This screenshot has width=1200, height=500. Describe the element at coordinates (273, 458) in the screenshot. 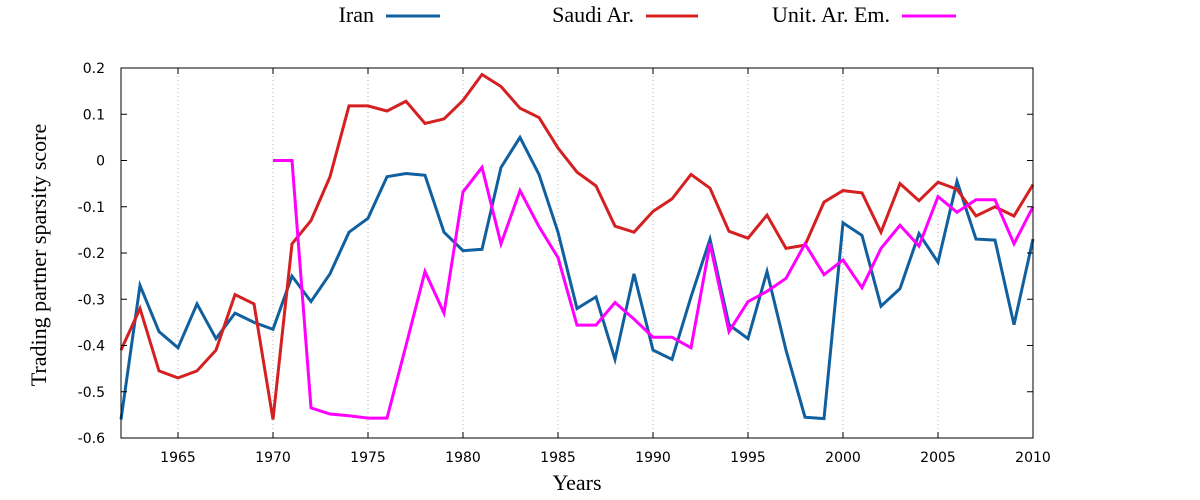

I see `x-tick-label: 1970` at that location.